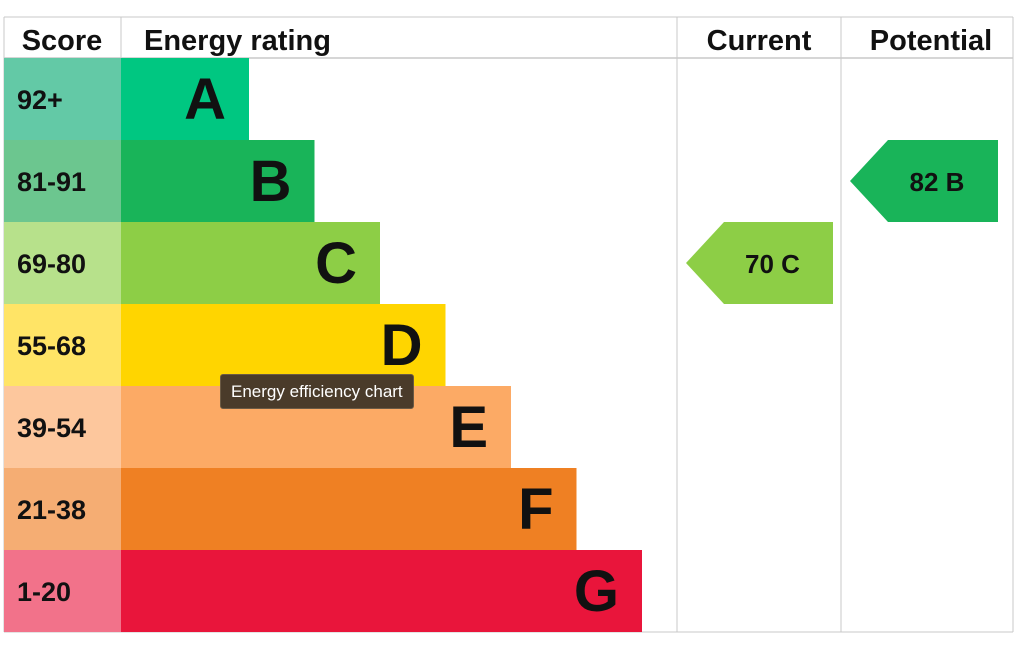 The width and height of the screenshot is (1024, 648). I want to click on band-bar-g, so click(381, 591).